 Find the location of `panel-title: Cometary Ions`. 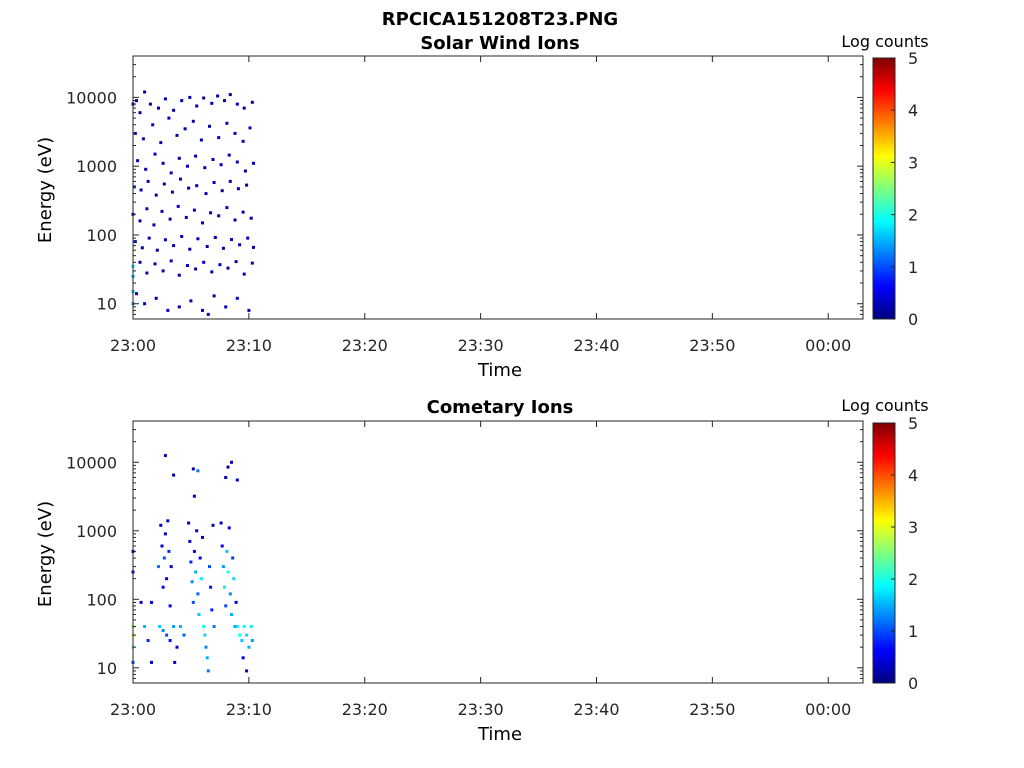

panel-title: Cometary Ions is located at coordinates (500, 407).